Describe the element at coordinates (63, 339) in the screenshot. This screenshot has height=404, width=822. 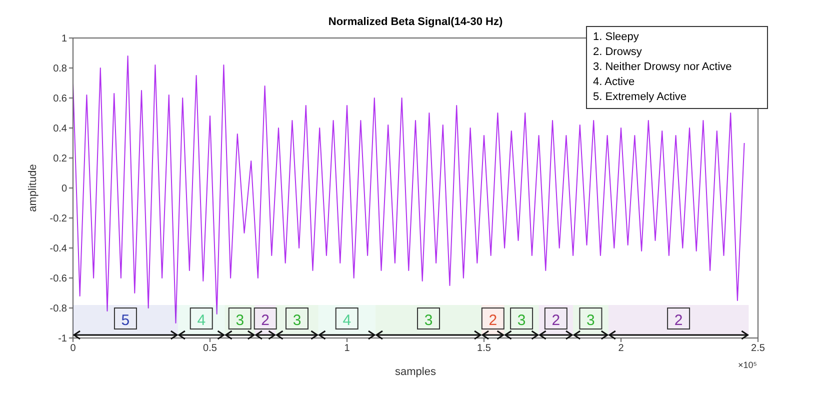
I see `y-tick-label: -1` at that location.